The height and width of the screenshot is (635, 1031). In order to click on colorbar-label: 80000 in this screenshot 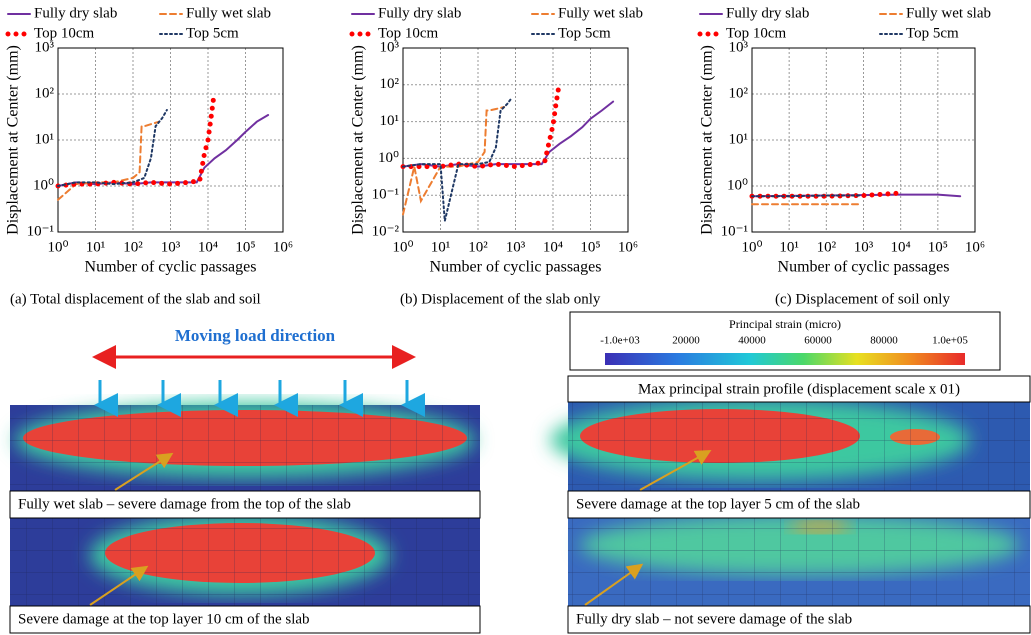, I will do `click(884, 341)`.